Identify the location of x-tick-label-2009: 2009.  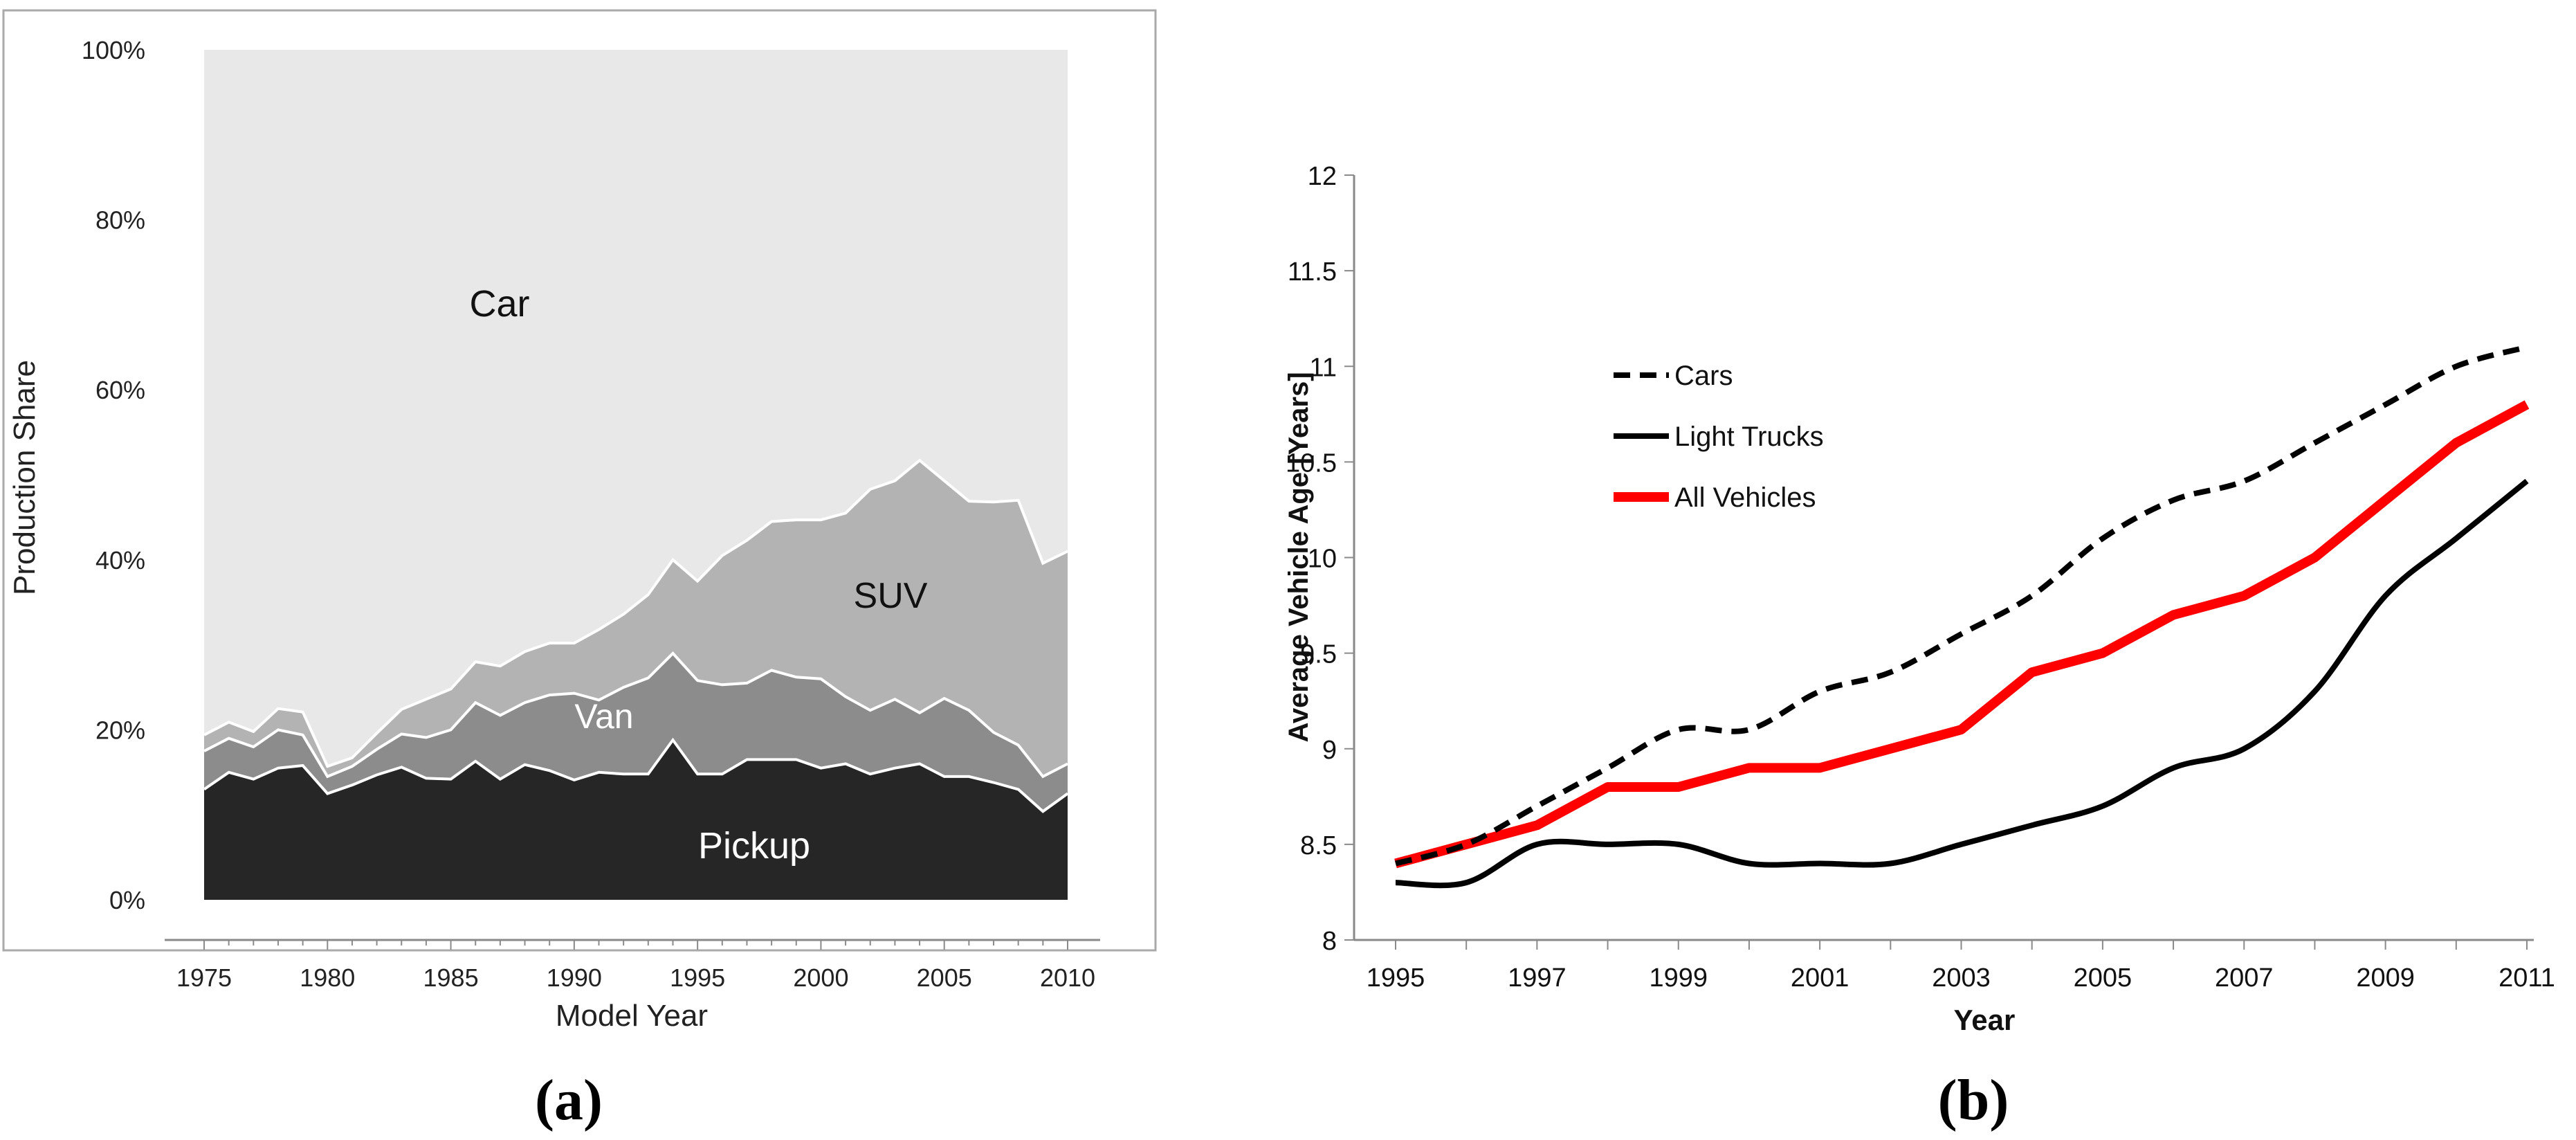
(2386, 978).